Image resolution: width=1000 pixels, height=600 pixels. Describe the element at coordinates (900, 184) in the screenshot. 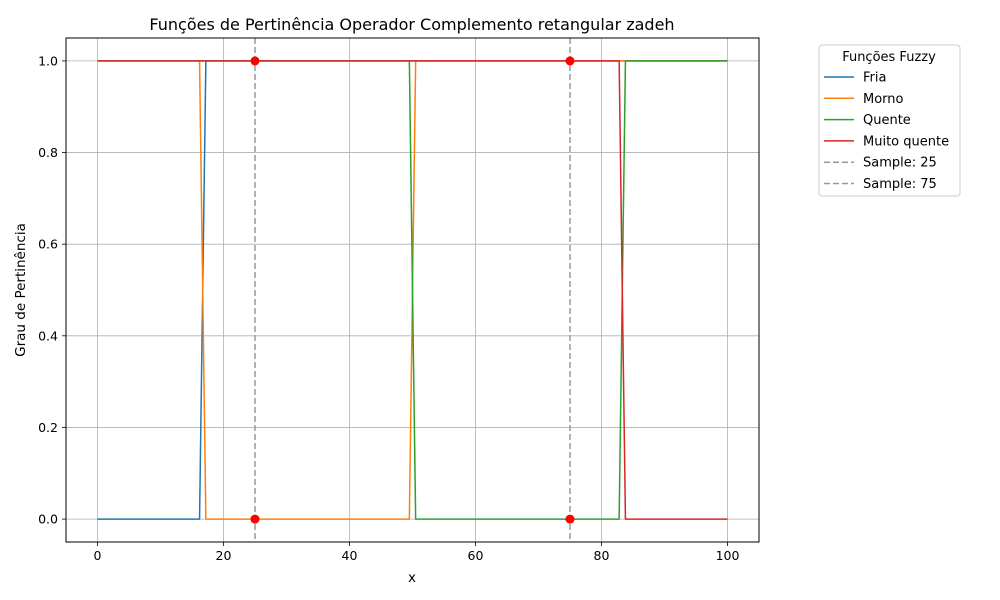

I see `legend-label: Sample: 75` at that location.